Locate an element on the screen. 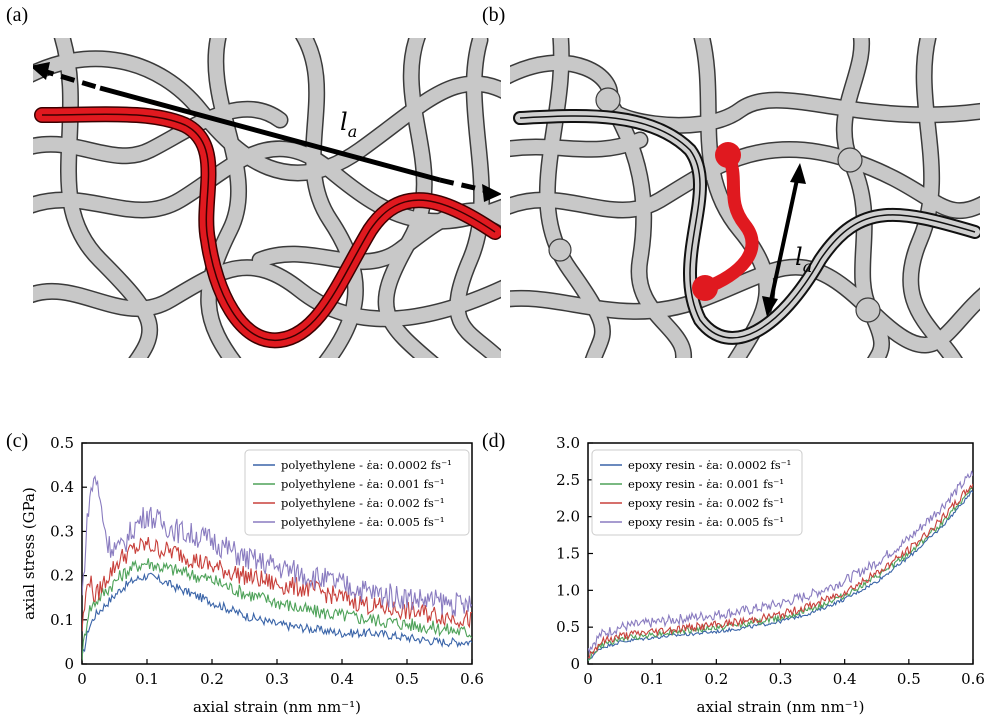  end-to-end-arrow-a is located at coordinates (267, 132).